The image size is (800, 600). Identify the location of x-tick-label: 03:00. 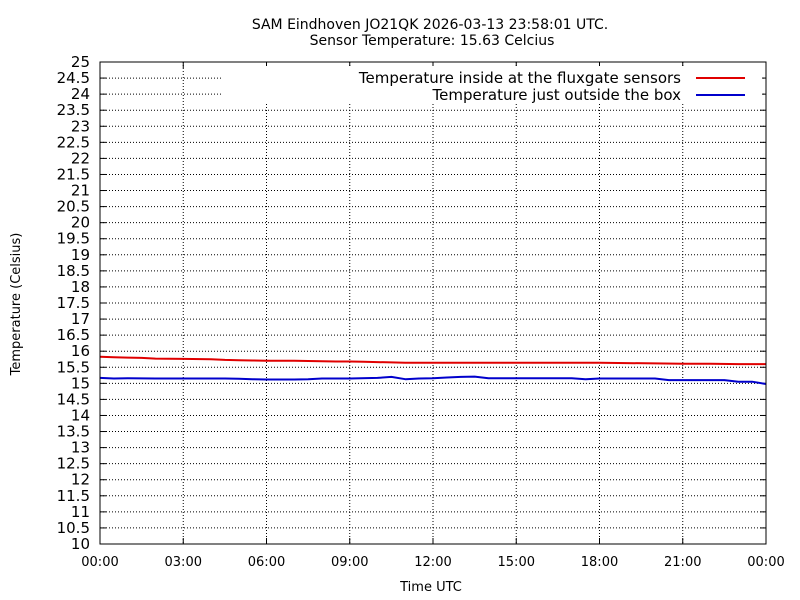
(183, 562).